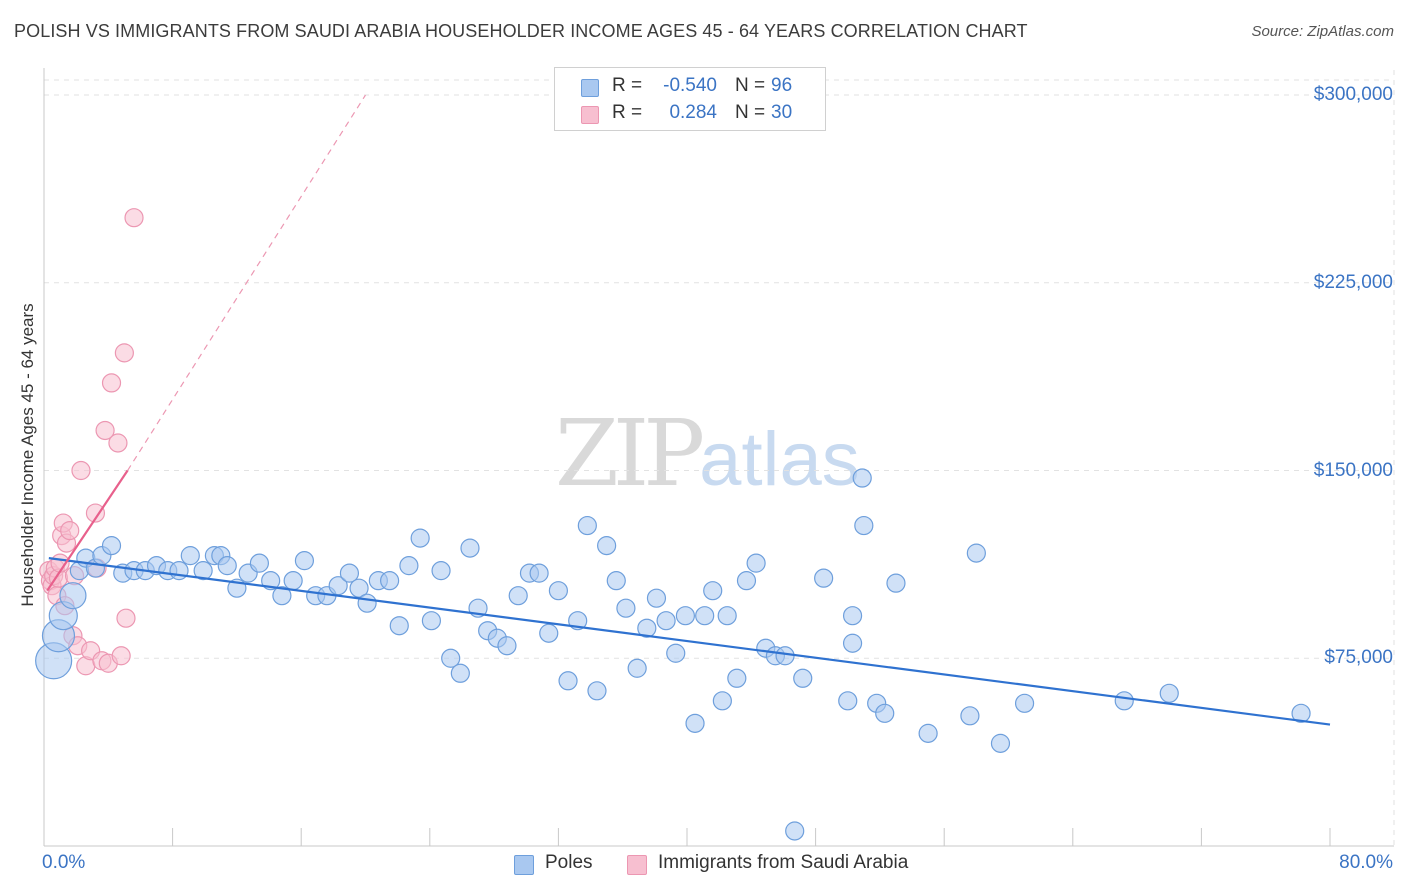  I want to click on legend-r-value-poles: -0.540, so click(690, 85).